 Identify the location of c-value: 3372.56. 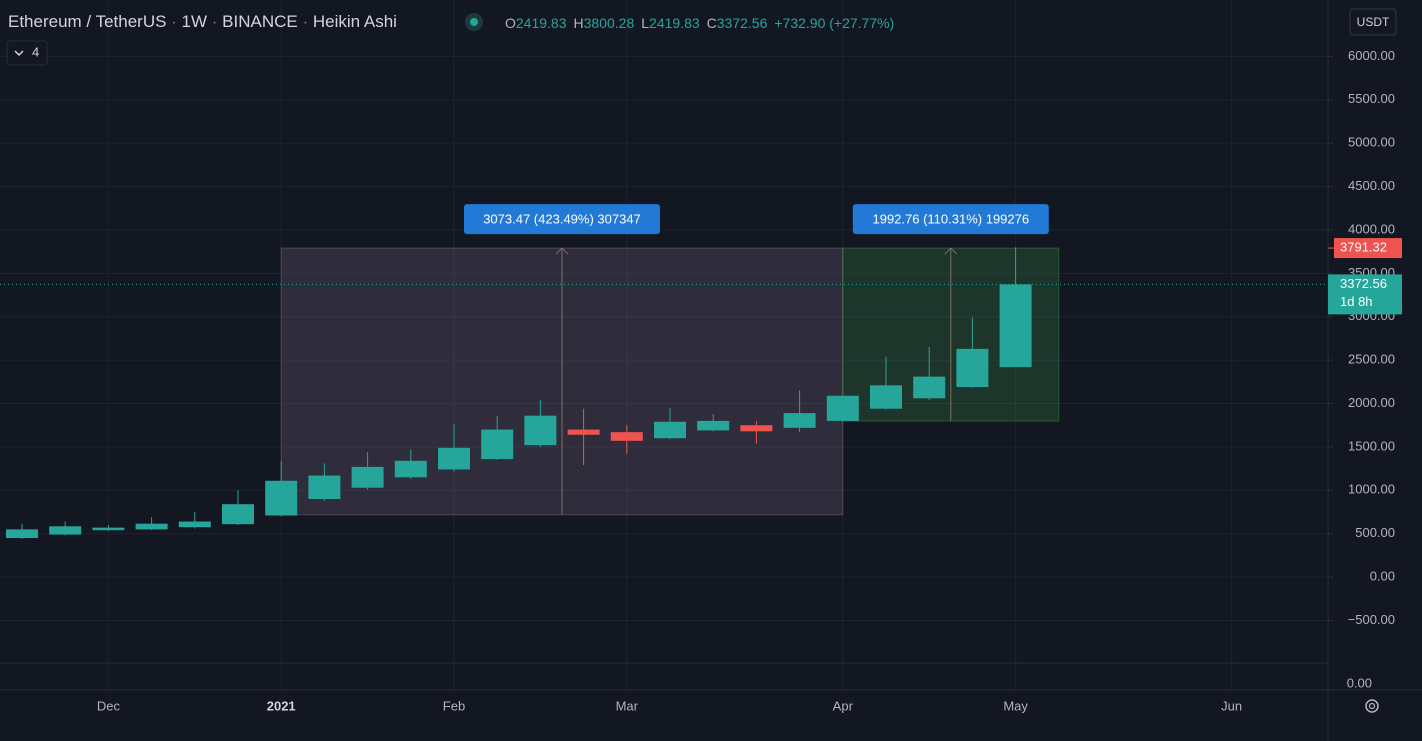
(742, 23).